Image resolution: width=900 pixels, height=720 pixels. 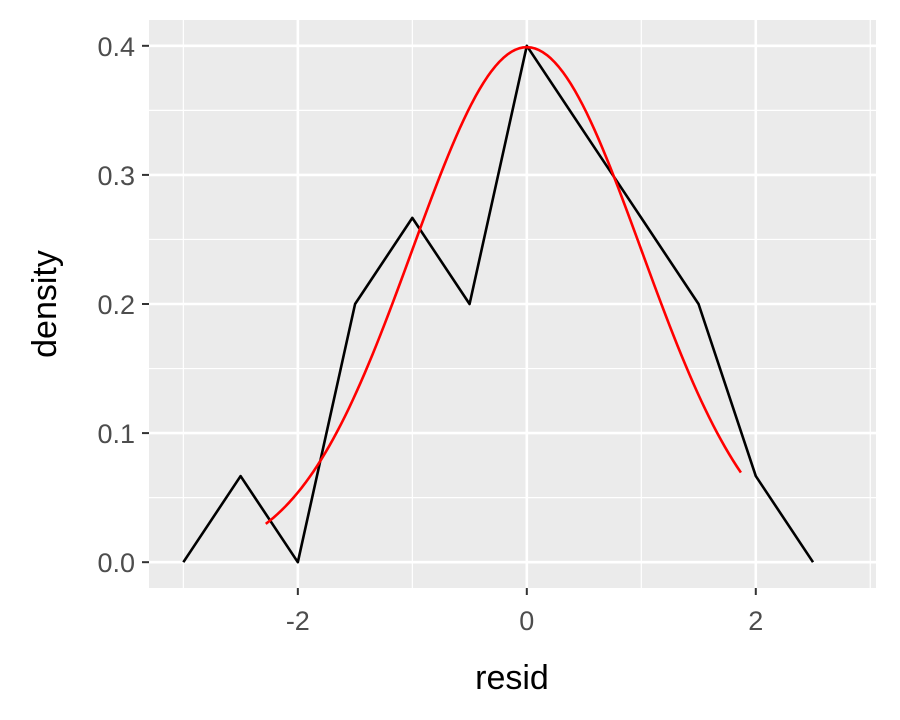 I want to click on y-tick-label: 0.1, so click(x=116, y=434).